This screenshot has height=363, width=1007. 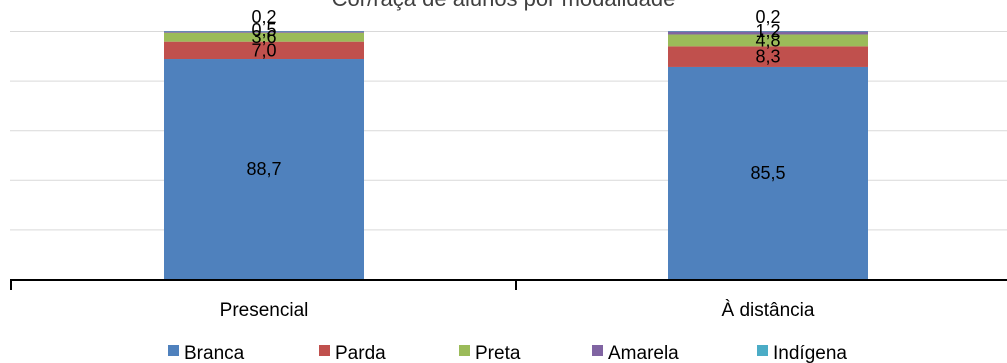 I want to click on bar-segment-indigena-a-distancia, so click(x=768, y=31).